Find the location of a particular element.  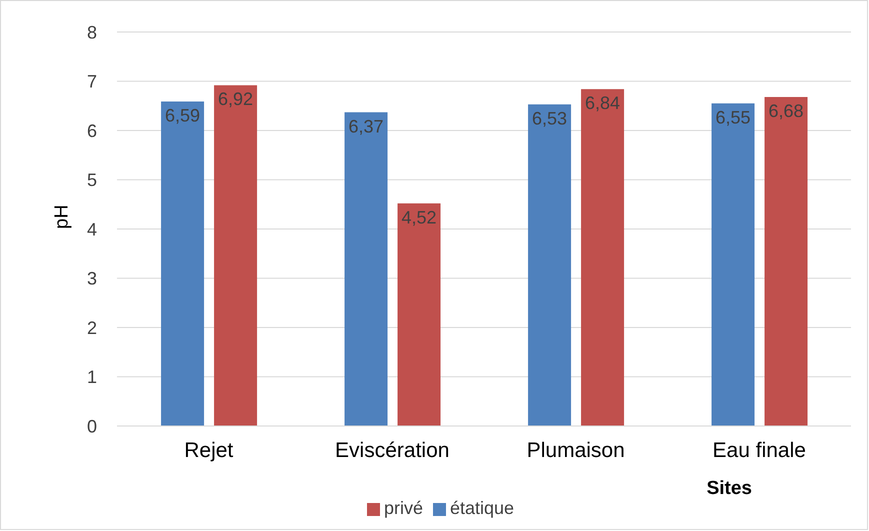

data-label: 6,37 is located at coordinates (366, 126).